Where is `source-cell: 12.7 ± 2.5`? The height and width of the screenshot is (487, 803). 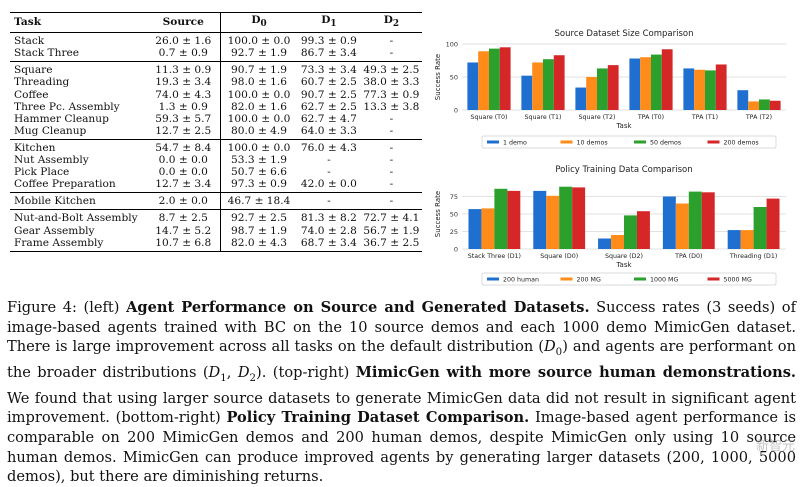
source-cell: 12.7 ± 2.5 is located at coordinates (183, 132).